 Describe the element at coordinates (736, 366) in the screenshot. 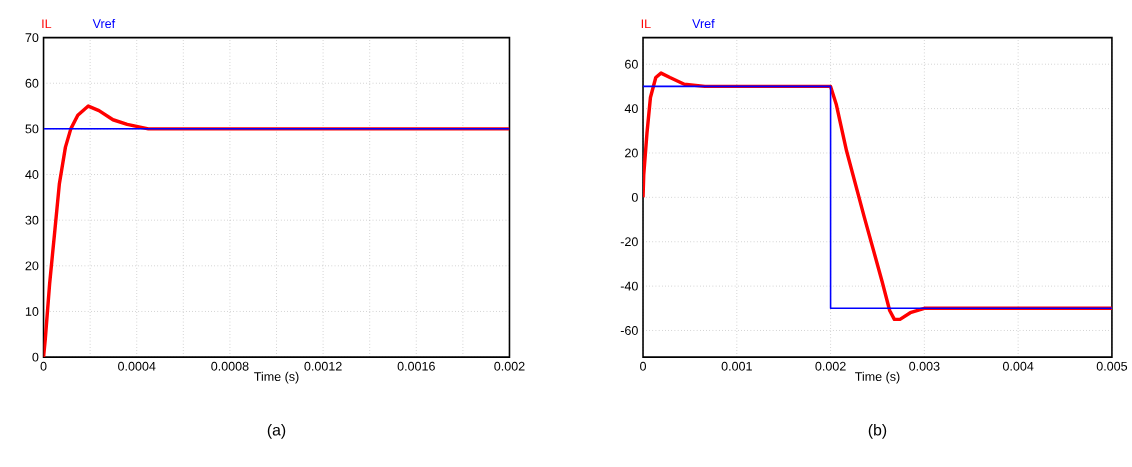

I see `x-tick-label: 0.001` at that location.